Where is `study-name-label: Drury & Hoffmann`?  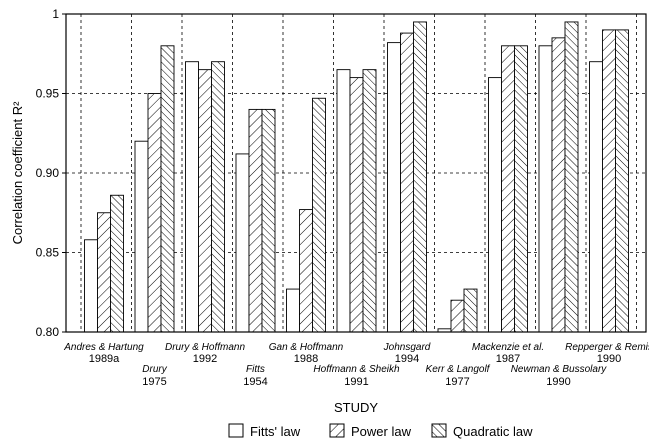
study-name-label: Drury & Hoffmann is located at coordinates (205, 347).